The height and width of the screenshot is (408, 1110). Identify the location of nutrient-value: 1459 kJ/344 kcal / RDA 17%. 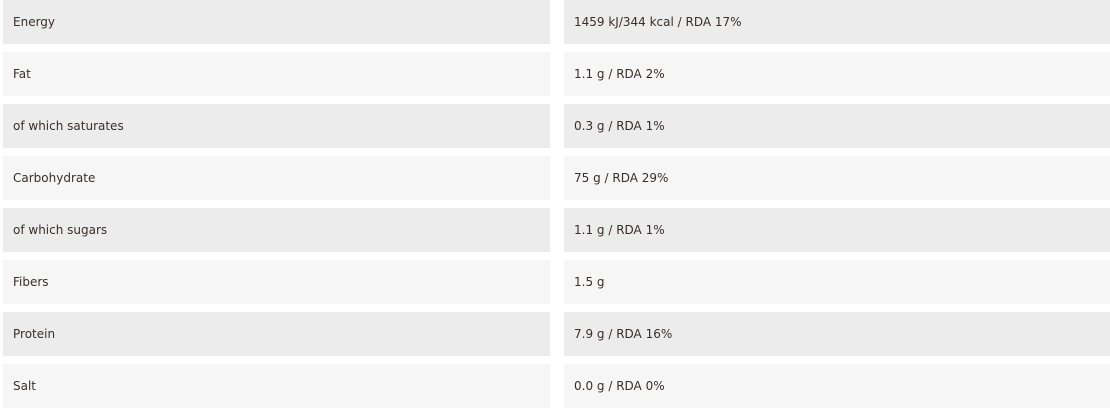
(837, 22).